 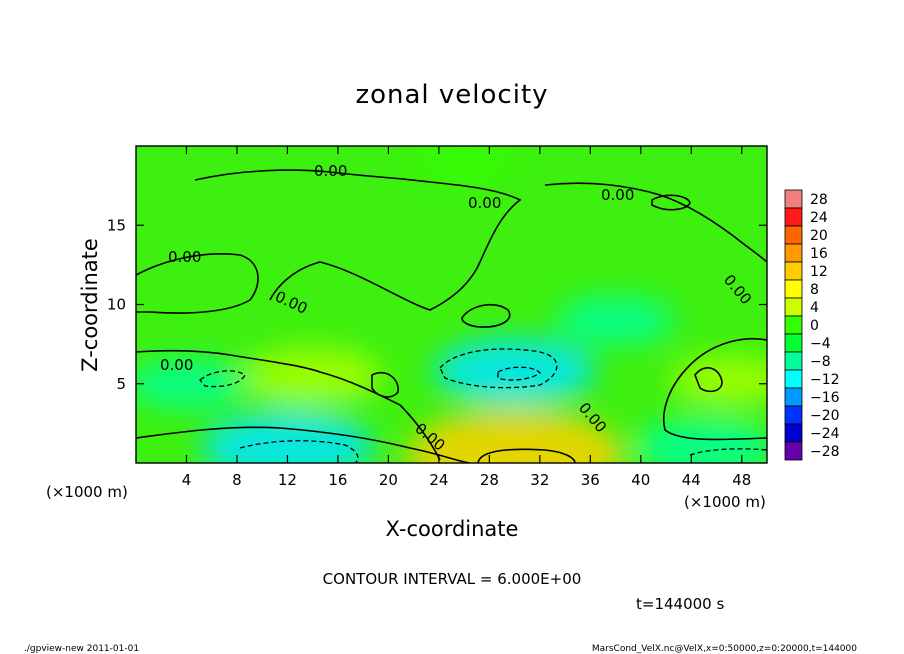 I want to click on colorbar-label: 4, so click(x=814, y=308).